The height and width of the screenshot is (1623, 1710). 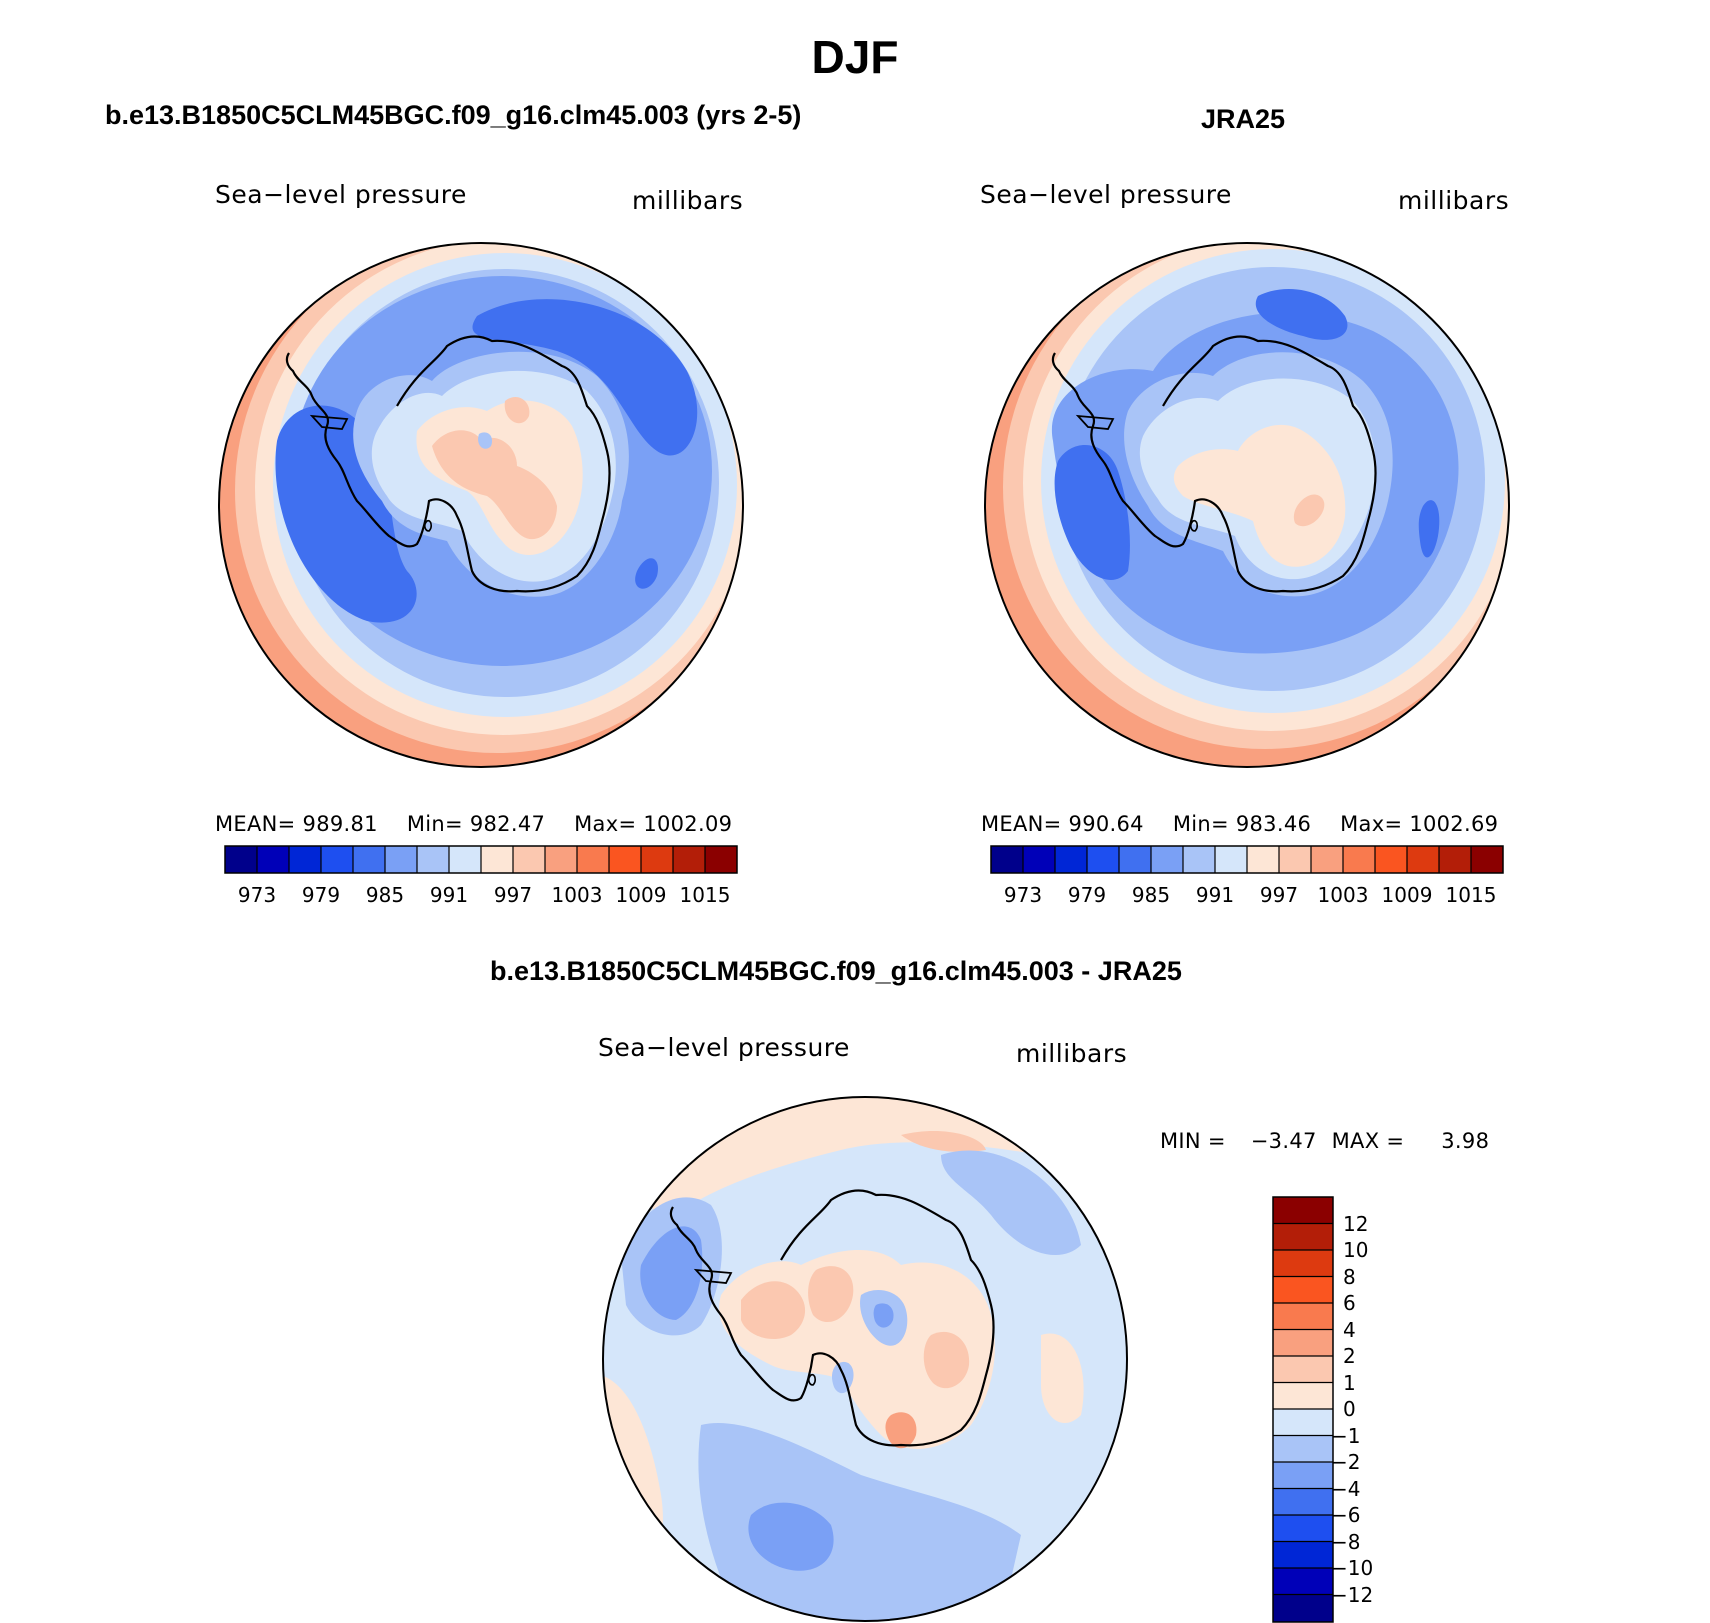 What do you see at coordinates (1273, 824) in the screenshot?
I see `panel2-min-value: 983.46` at bounding box center [1273, 824].